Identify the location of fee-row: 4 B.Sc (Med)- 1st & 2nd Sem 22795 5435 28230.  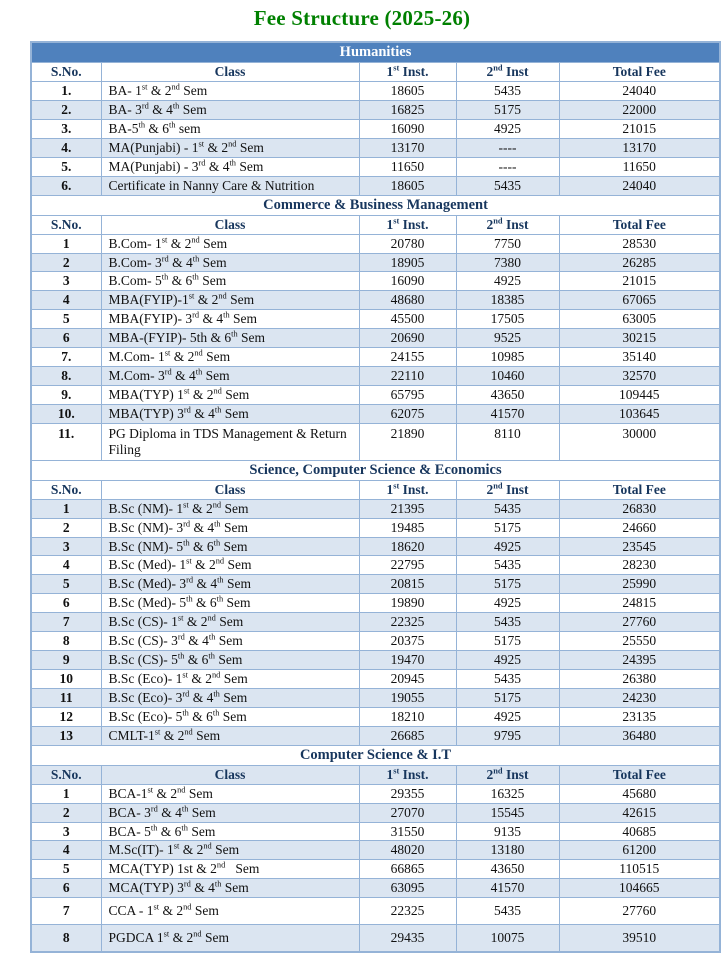
(375, 565).